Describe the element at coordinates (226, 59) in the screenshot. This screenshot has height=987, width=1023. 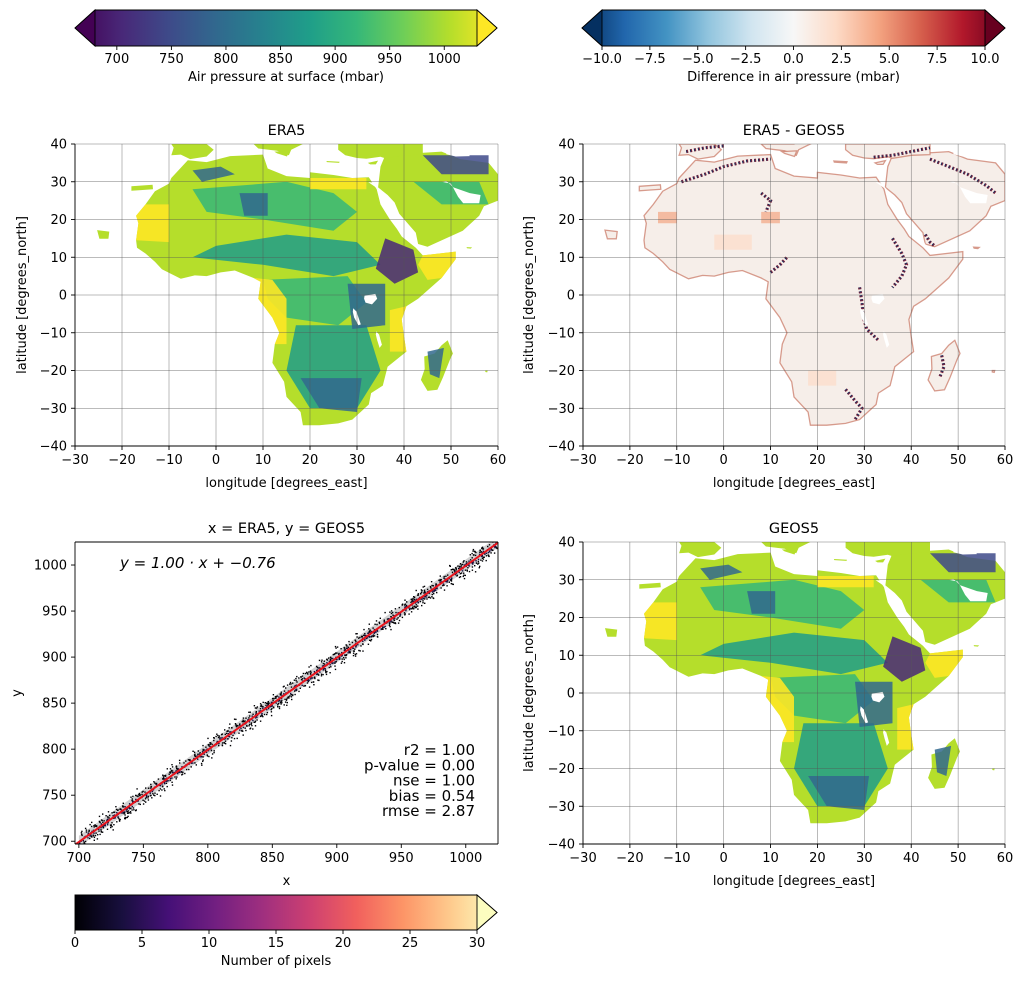
I see `colorbar-pressure-tick-label: 800` at that location.